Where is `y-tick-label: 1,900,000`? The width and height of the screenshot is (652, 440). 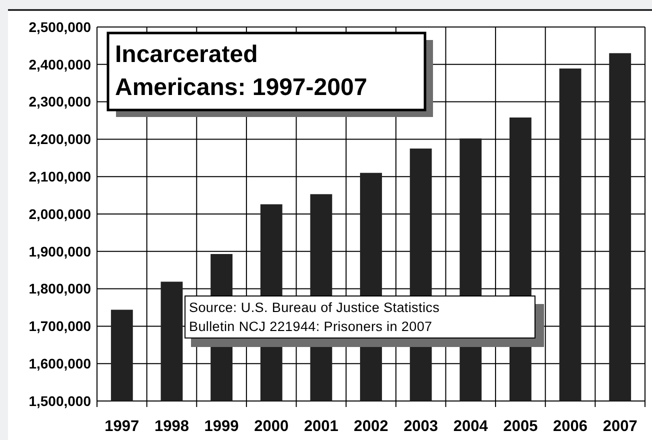 y-tick-label: 1,900,000 is located at coordinates (60, 251).